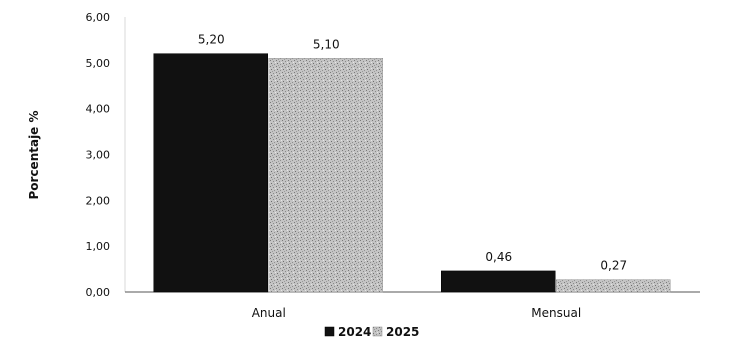  What do you see at coordinates (325, 175) in the screenshot?
I see `bar-anual-2025` at bounding box center [325, 175].